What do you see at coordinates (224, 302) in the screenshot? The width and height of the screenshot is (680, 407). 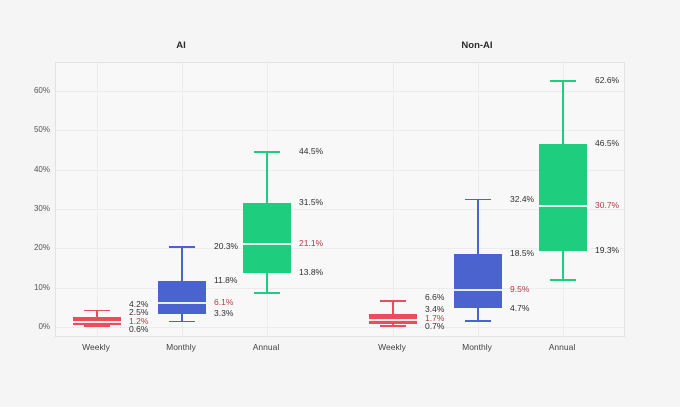 I see `median-value-label: 6.1%` at bounding box center [224, 302].